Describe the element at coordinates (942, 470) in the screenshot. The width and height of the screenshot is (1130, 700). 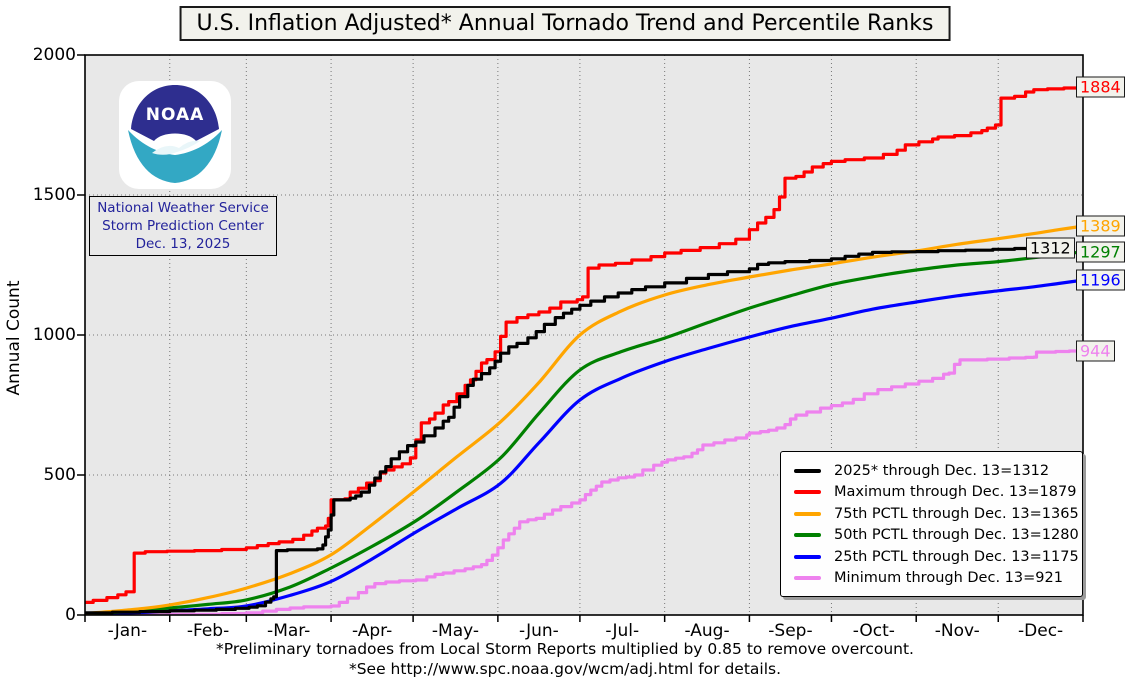
I see `legend-label: 2025* through Dec. 13=1312` at that location.